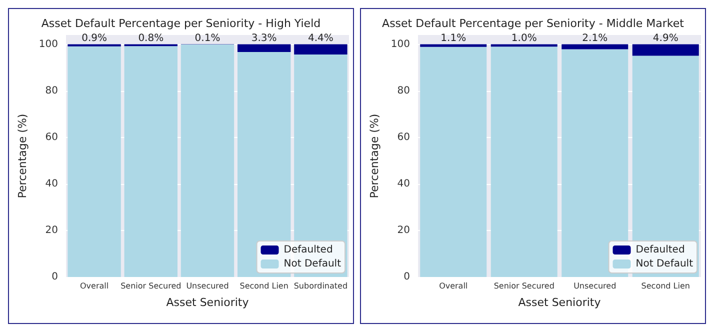 This screenshot has height=327, width=716. I want to click on chart-title: Asset Default Percentage per Seniority - Middle Market, so click(533, 23).